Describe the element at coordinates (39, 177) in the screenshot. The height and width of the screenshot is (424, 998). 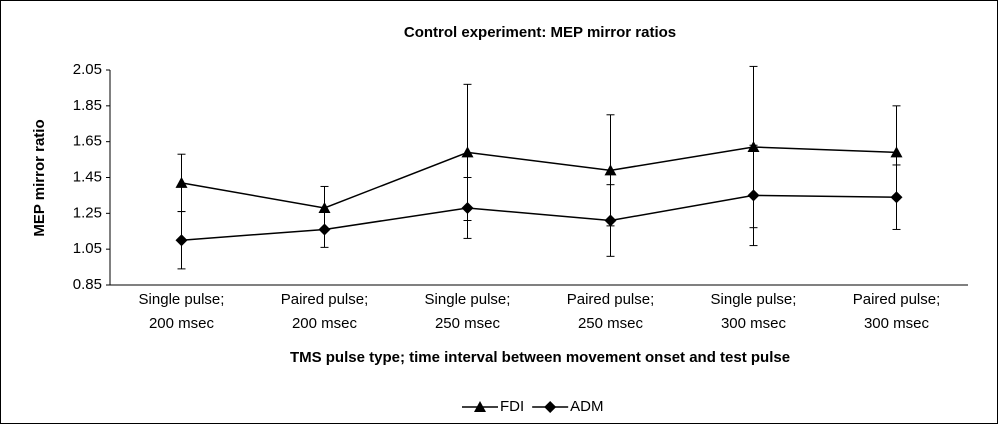
I see `y-axis-title: MEP mirror ratio` at that location.